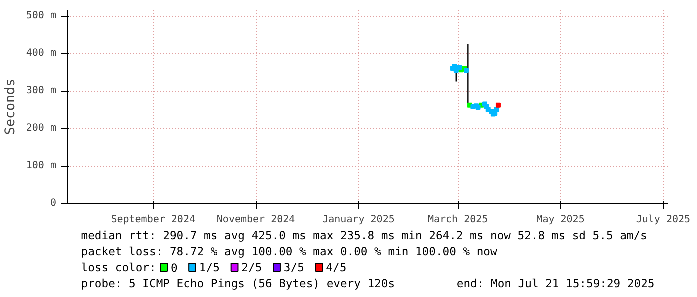 This screenshot has height=297, width=697. Describe the element at coordinates (294, 267) in the screenshot. I see `legend-label: 3/5` at that location.